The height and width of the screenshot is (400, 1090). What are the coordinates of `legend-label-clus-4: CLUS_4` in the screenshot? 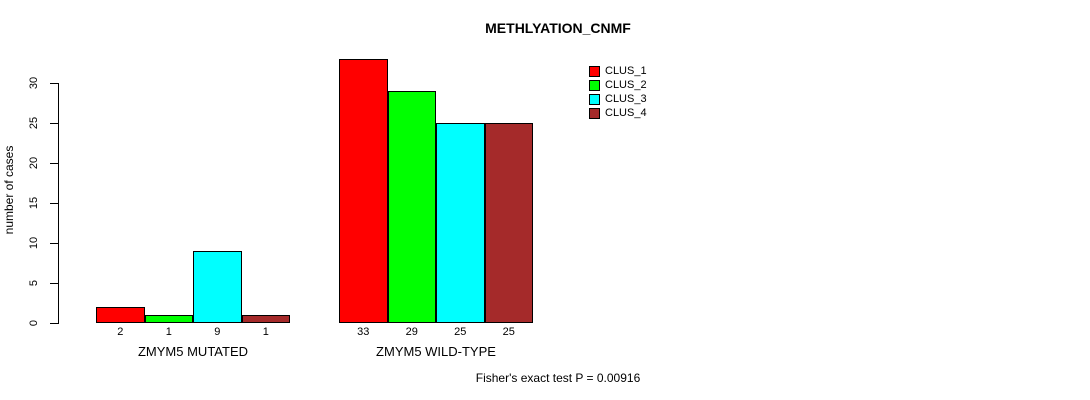 It's located at (626, 113).